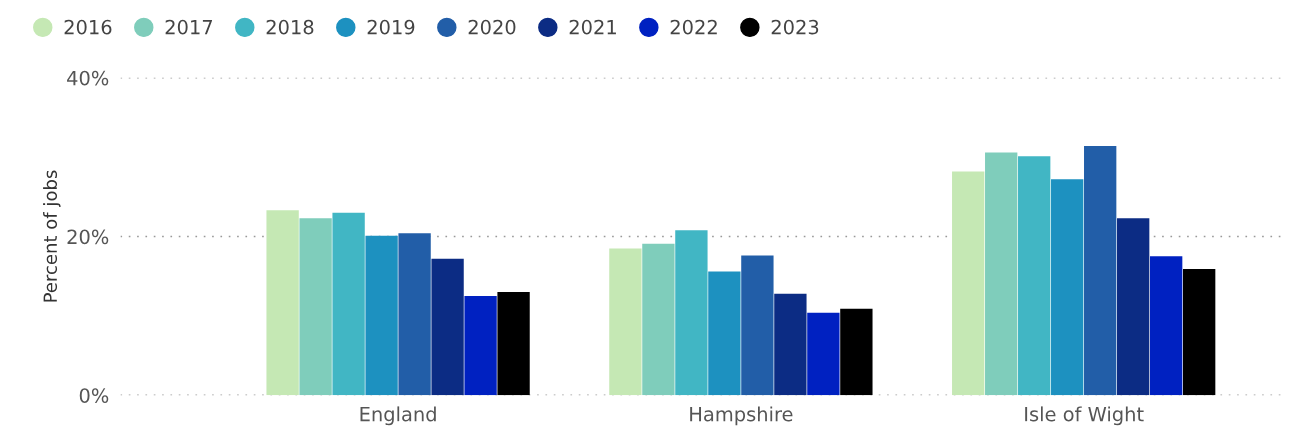 The width and height of the screenshot is (1295, 432). What do you see at coordinates (94, 395) in the screenshot?
I see `y-tick-label: 0%` at bounding box center [94, 395].